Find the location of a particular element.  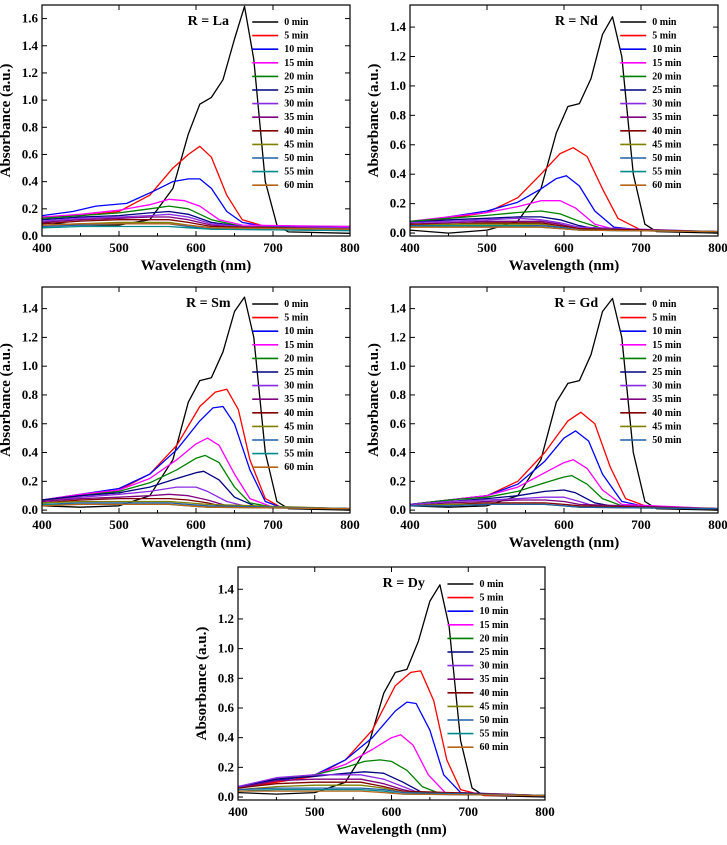

y-tick-label: 1.4 is located at coordinates (398, 26).